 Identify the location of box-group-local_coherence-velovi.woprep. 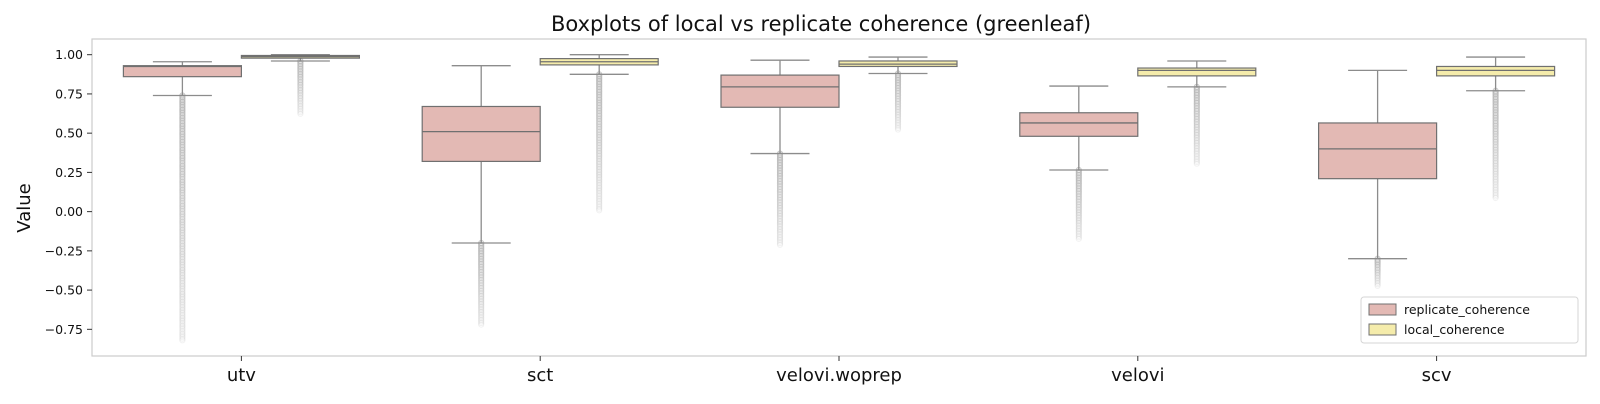
(898, 94).